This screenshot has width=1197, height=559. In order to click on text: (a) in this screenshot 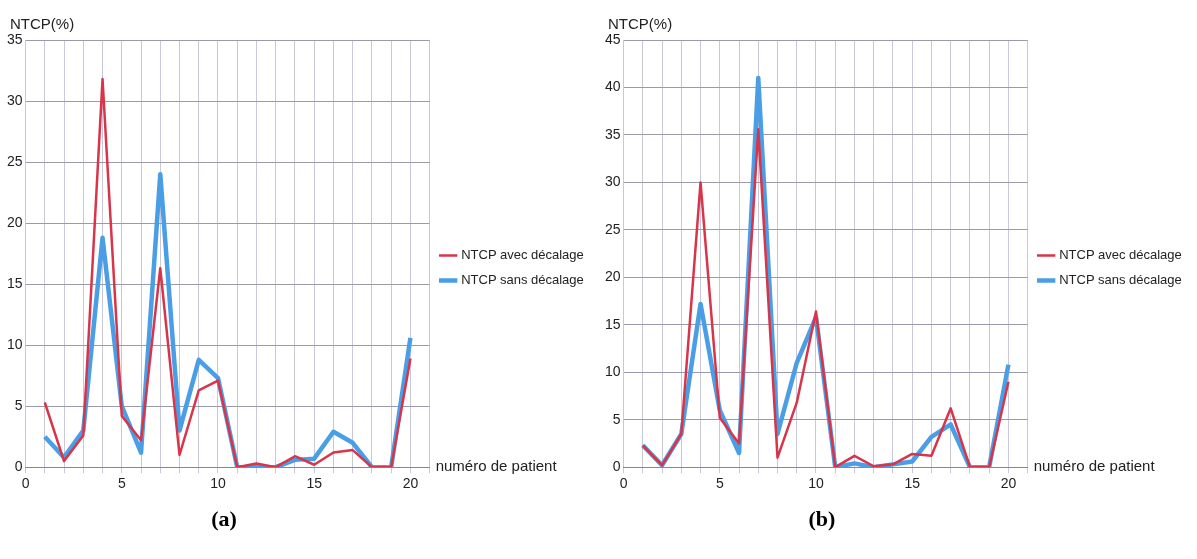, I will do `click(224, 519)`.